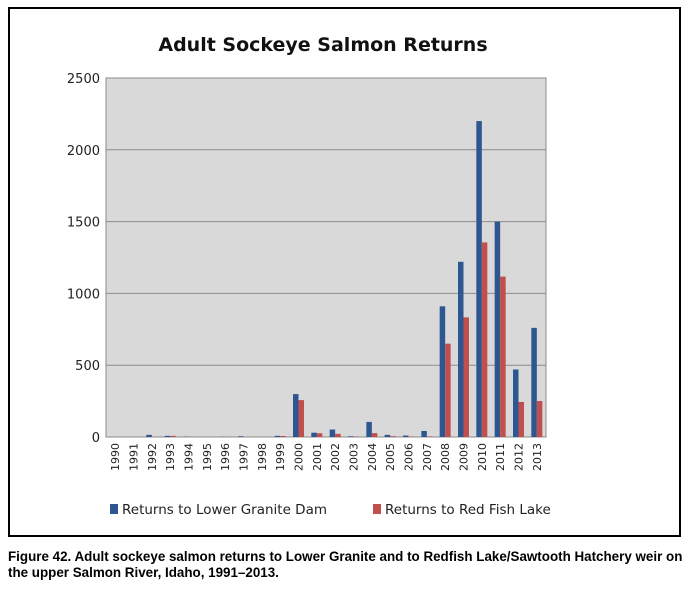  What do you see at coordinates (83, 151) in the screenshot?
I see `y-tick-label: 2000` at bounding box center [83, 151].